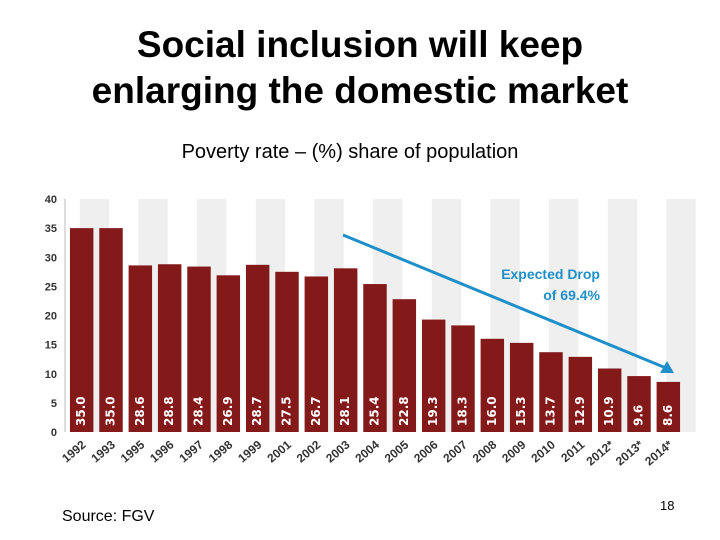 This screenshot has width=720, height=540. I want to click on data-label: 18.3, so click(463, 411).